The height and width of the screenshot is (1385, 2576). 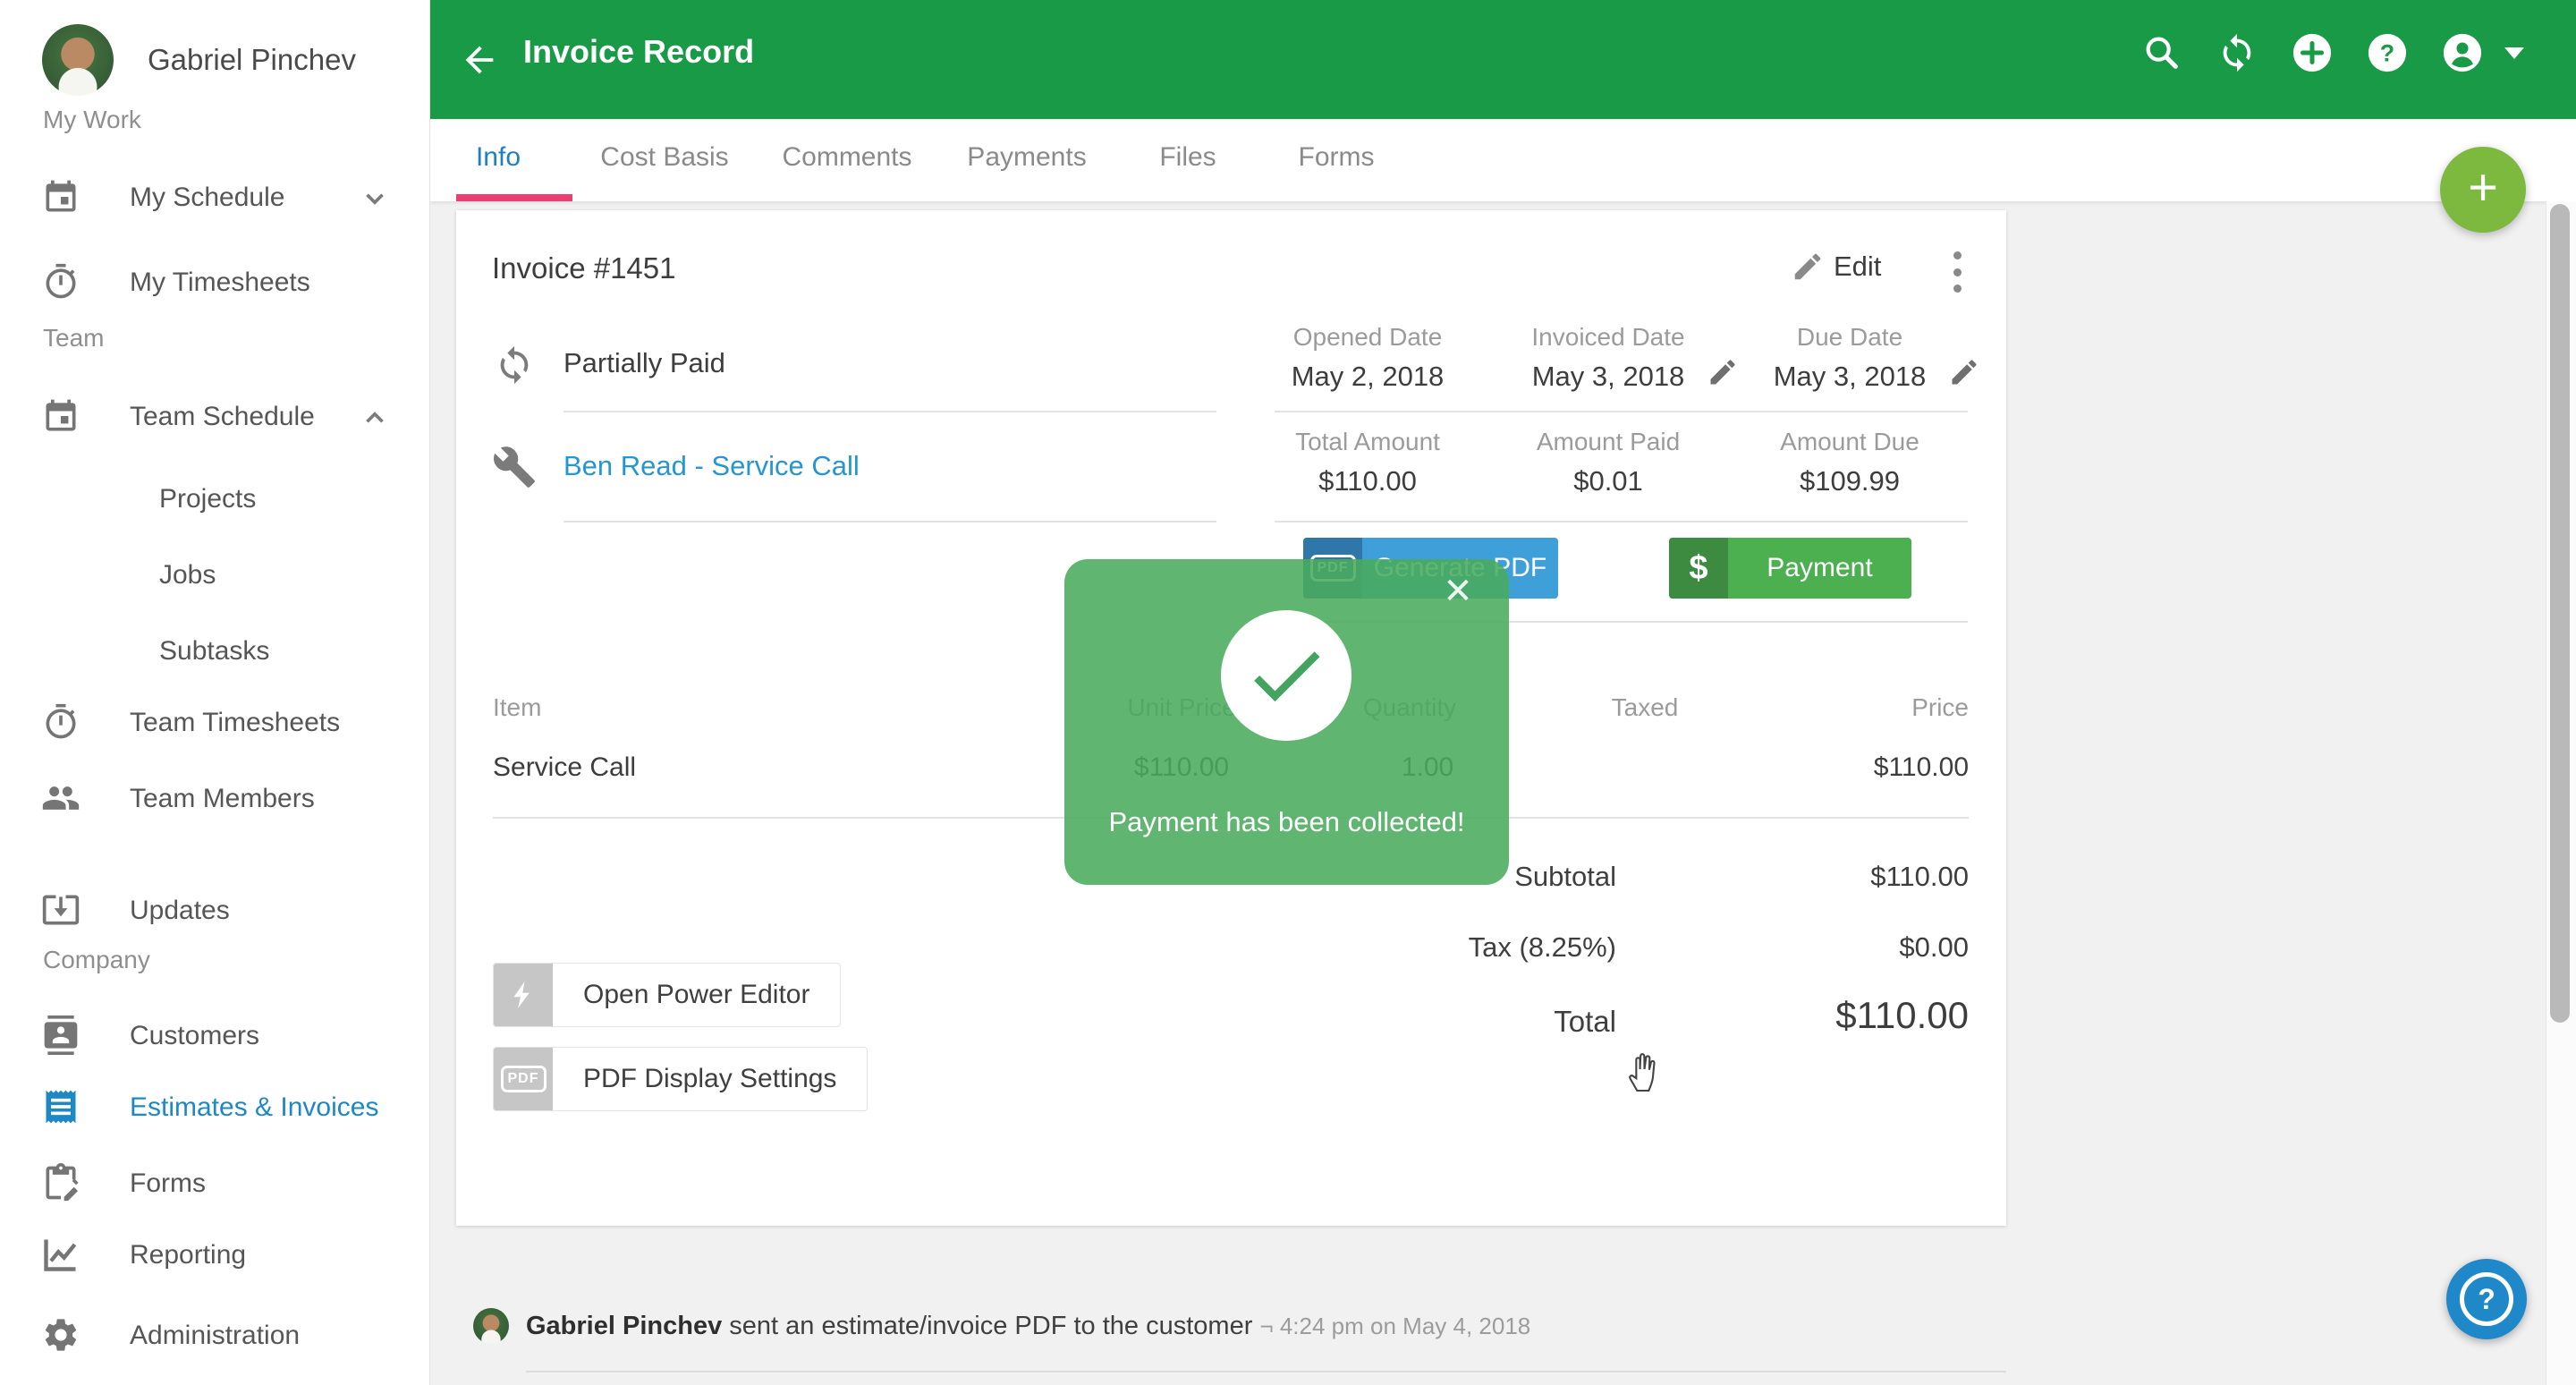 What do you see at coordinates (214, 798) in the screenshot?
I see `sidebar-item-team-members: Team Members` at bounding box center [214, 798].